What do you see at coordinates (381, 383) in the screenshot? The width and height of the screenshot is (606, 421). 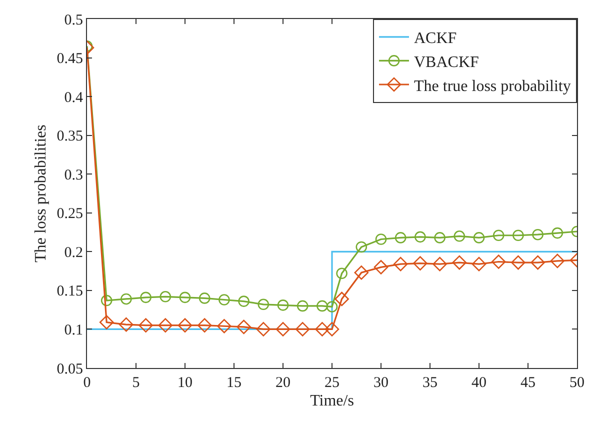 I see `x-tick-label: 30` at bounding box center [381, 383].